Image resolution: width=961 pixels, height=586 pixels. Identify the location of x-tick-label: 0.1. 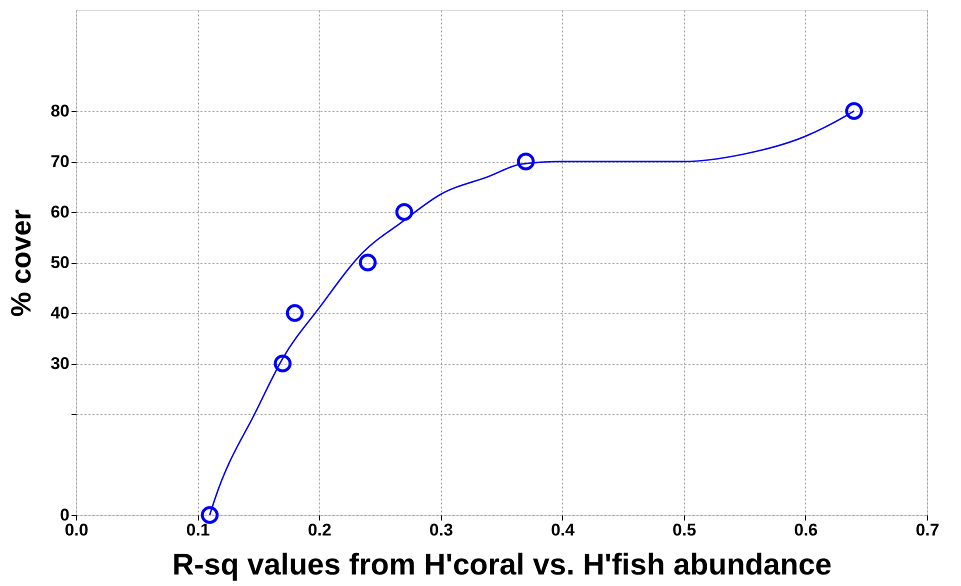
(198, 530).